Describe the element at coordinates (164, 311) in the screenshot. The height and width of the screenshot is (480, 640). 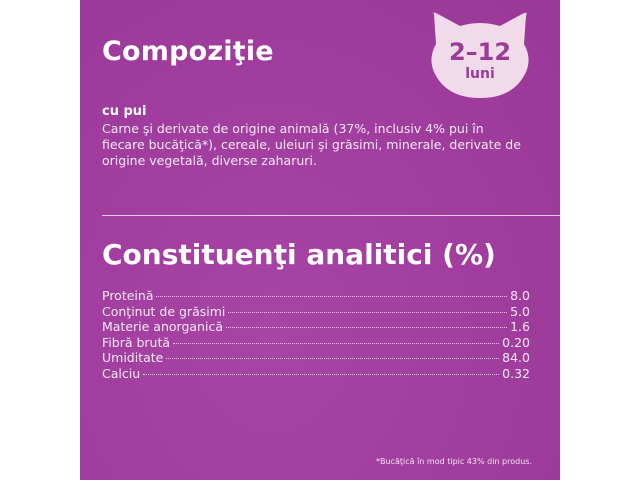
I see `row-label: Conţinut de grăsimi` at that location.